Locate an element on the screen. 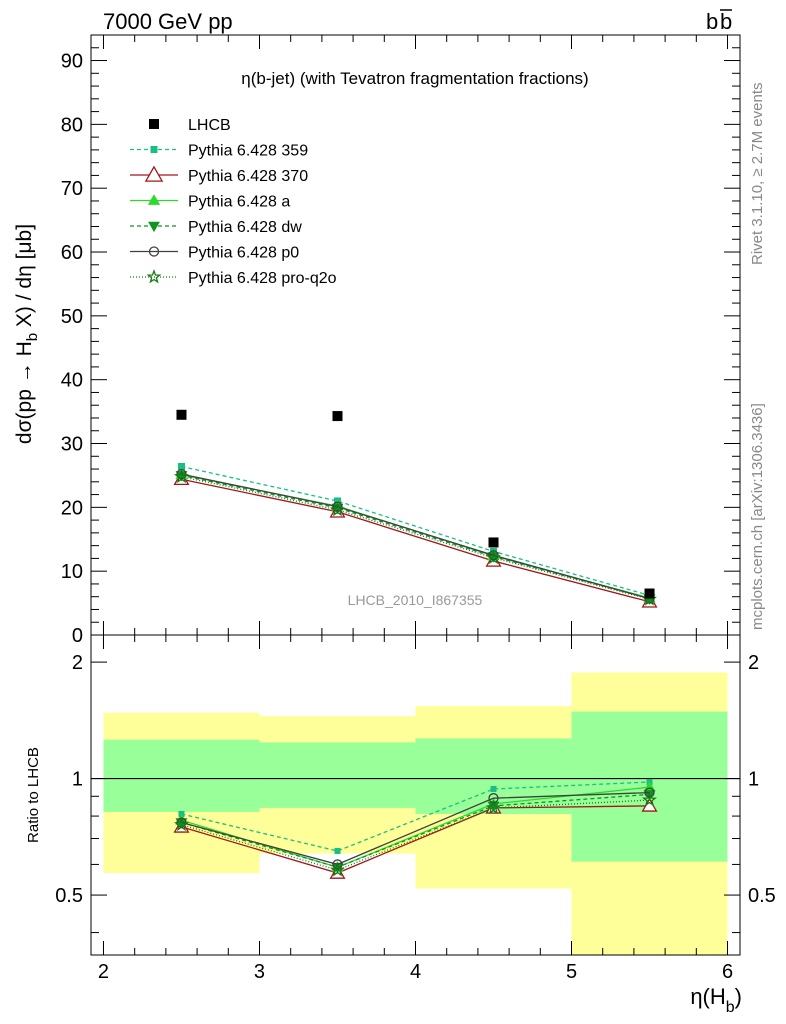 This screenshot has height=1024, width=786. data-series is located at coordinates (415, 504).